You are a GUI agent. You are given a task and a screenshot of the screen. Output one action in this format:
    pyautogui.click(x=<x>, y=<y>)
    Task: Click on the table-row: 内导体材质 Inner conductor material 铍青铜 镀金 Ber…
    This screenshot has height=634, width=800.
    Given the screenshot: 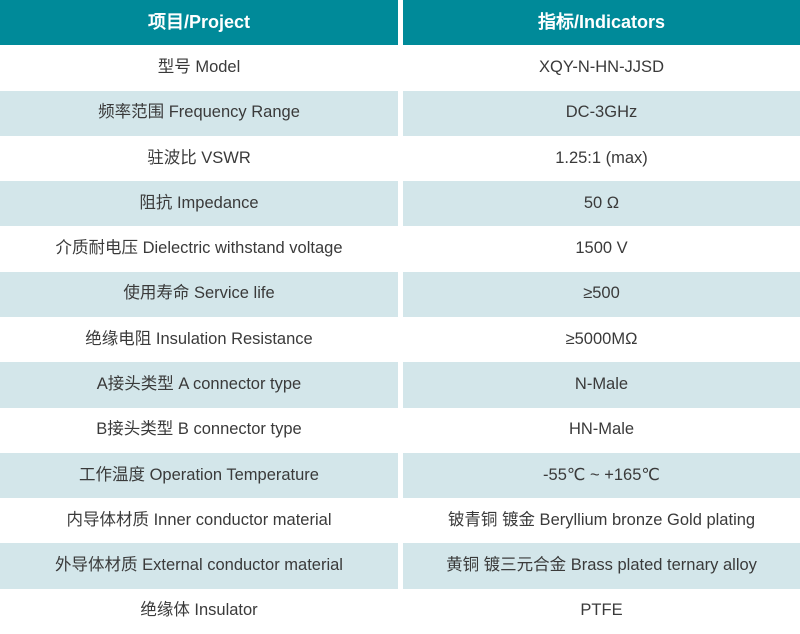 What is the action you would take?
    pyautogui.click(x=400, y=521)
    